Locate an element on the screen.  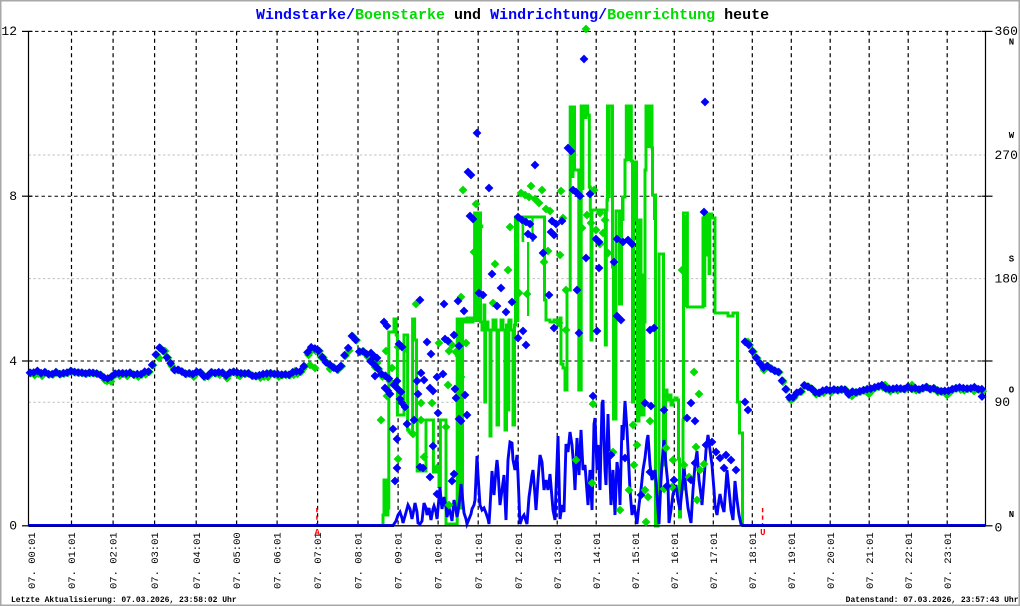
svg-text: S is located at coordinates (1012, 260).